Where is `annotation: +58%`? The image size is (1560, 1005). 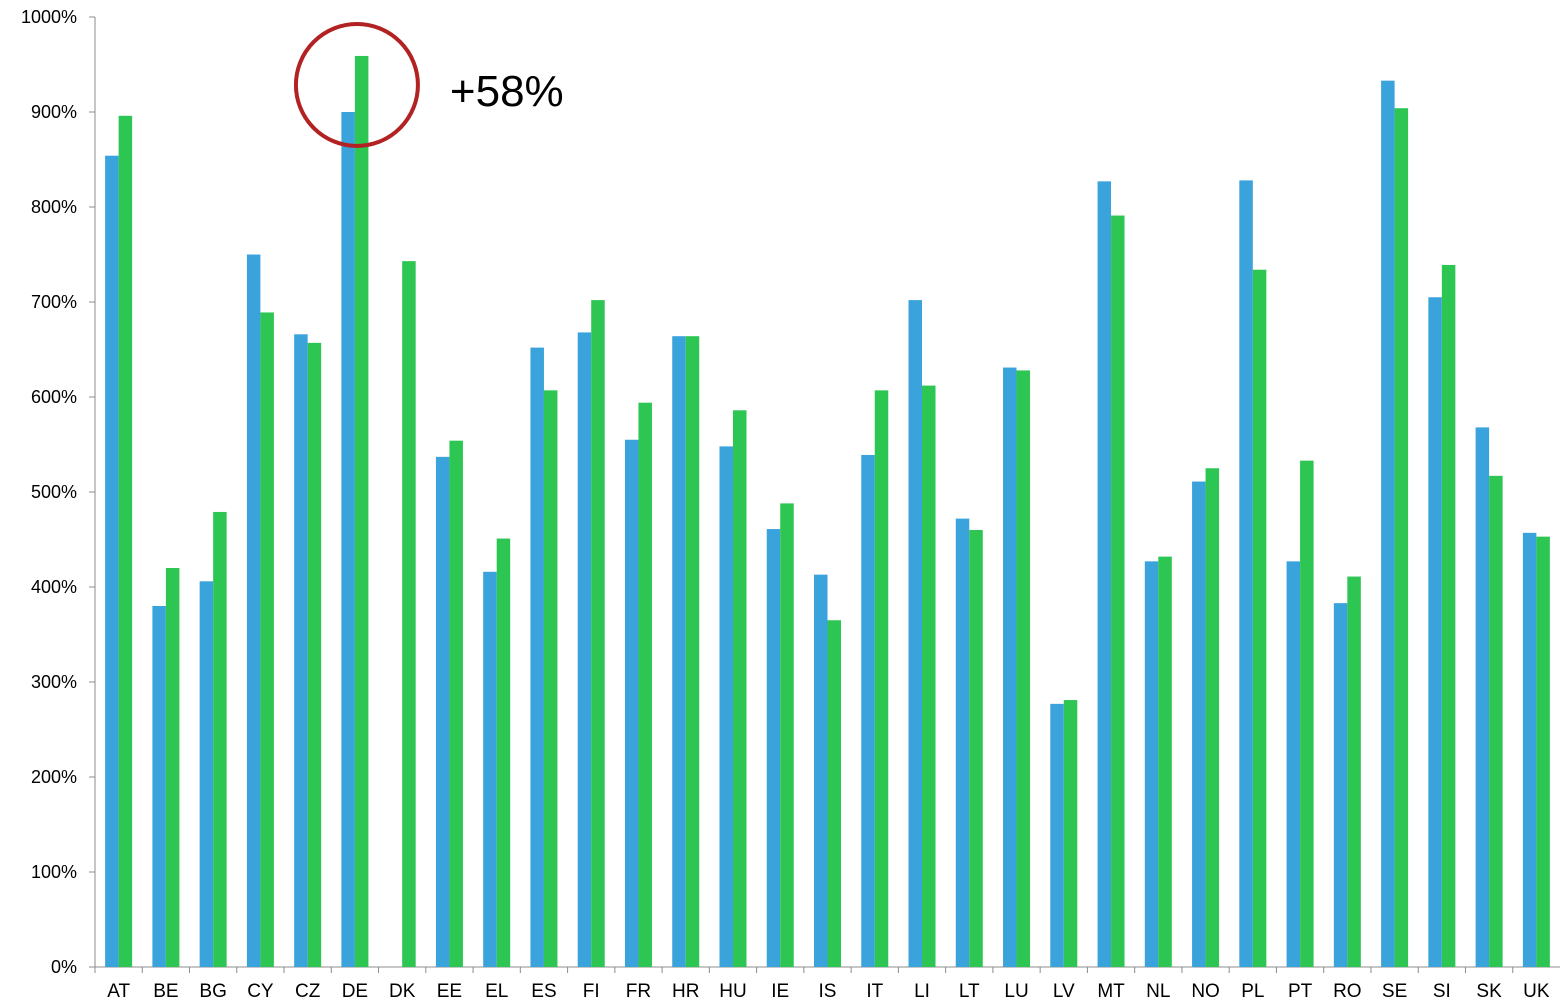
annotation: +58% is located at coordinates (428, 84).